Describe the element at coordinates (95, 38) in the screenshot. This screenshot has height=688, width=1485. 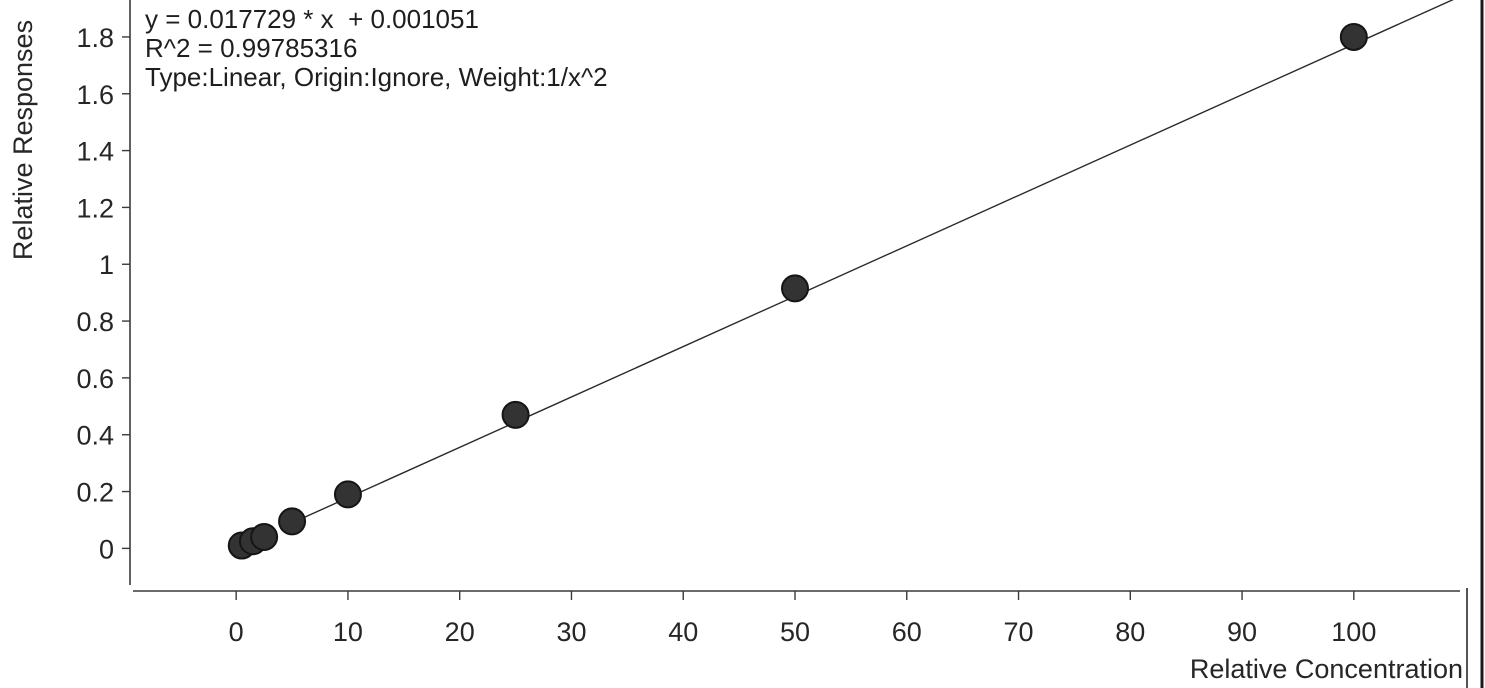
I see `y-tick-label: 1.8` at that location.